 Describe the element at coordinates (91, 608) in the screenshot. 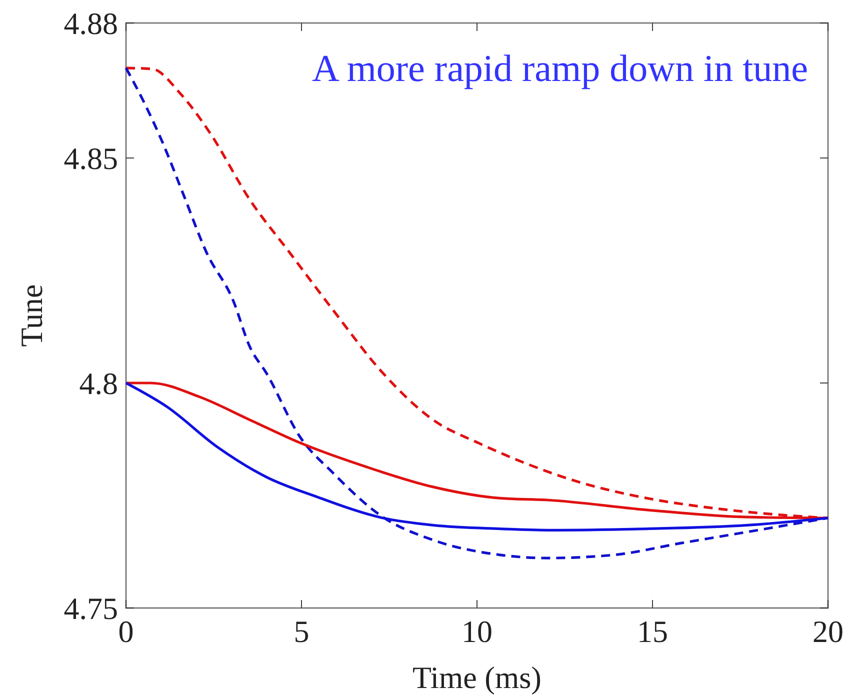

I see `y-tick-label: 4.75` at that location.